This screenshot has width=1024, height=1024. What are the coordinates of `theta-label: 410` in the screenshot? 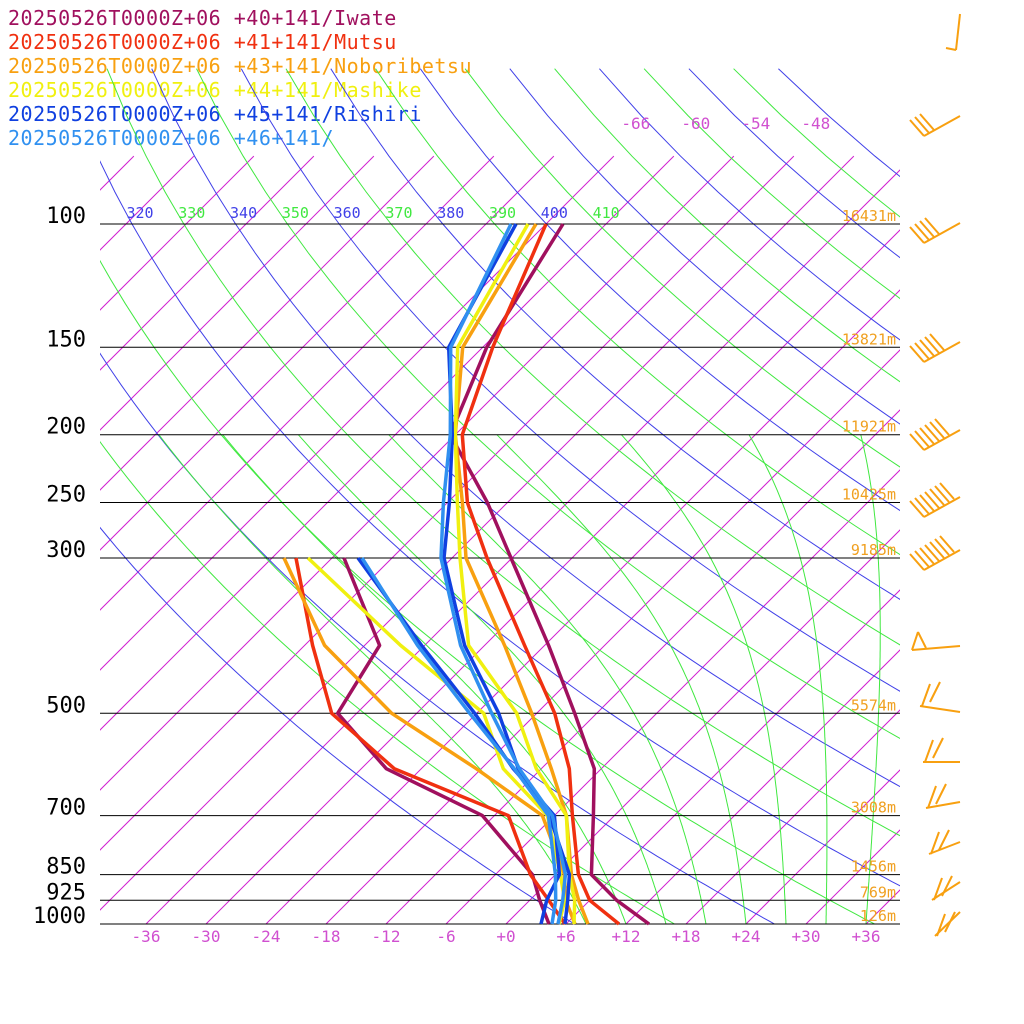 It's located at (606, 213).